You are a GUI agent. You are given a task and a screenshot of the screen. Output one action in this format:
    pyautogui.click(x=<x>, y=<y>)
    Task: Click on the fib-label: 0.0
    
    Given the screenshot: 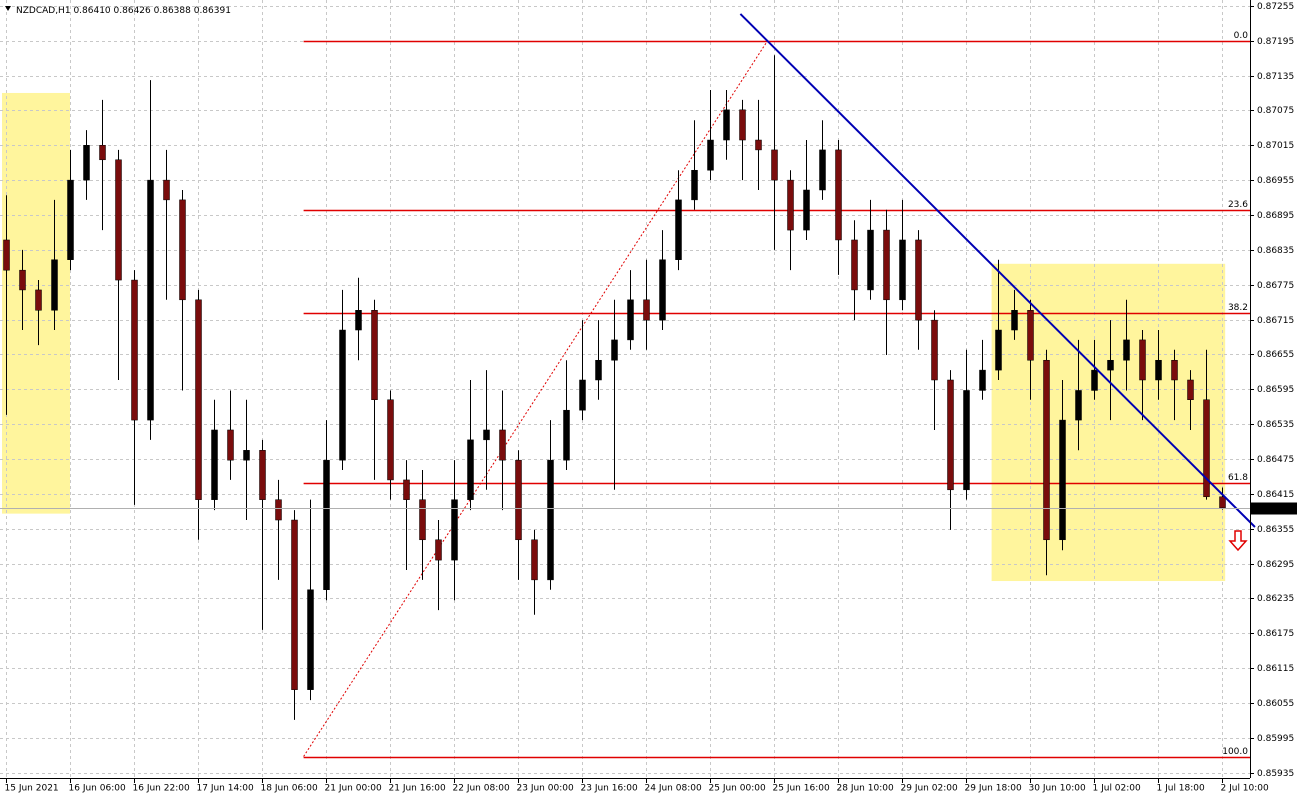 What is the action you would take?
    pyautogui.click(x=1241, y=36)
    